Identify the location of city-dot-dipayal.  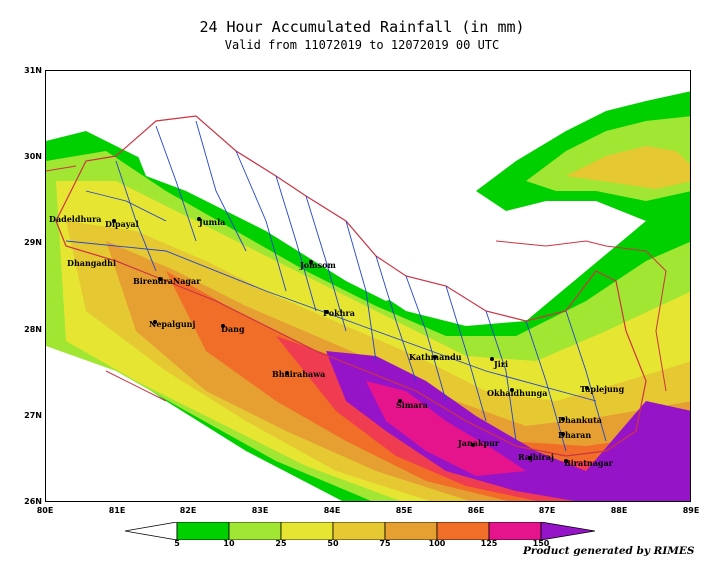
(114, 221).